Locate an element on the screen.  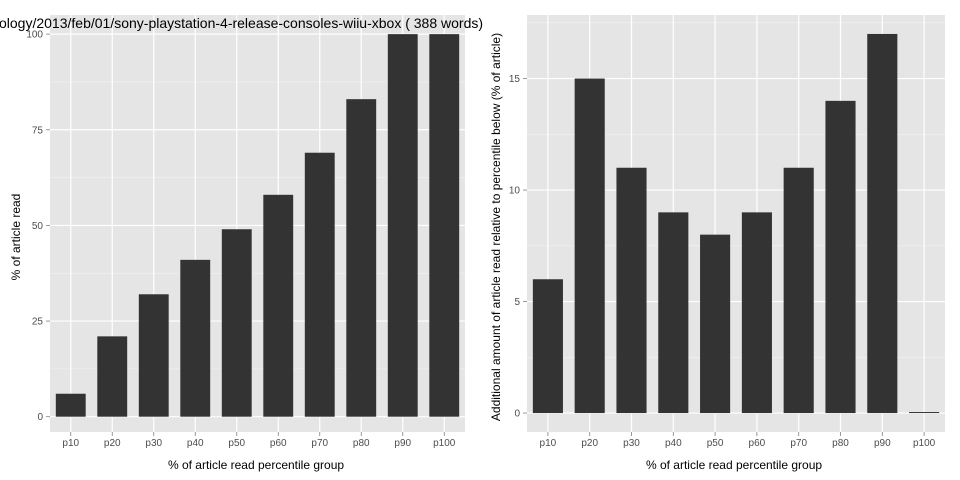
right-x-tick-label-p10: p10 is located at coordinates (548, 443).